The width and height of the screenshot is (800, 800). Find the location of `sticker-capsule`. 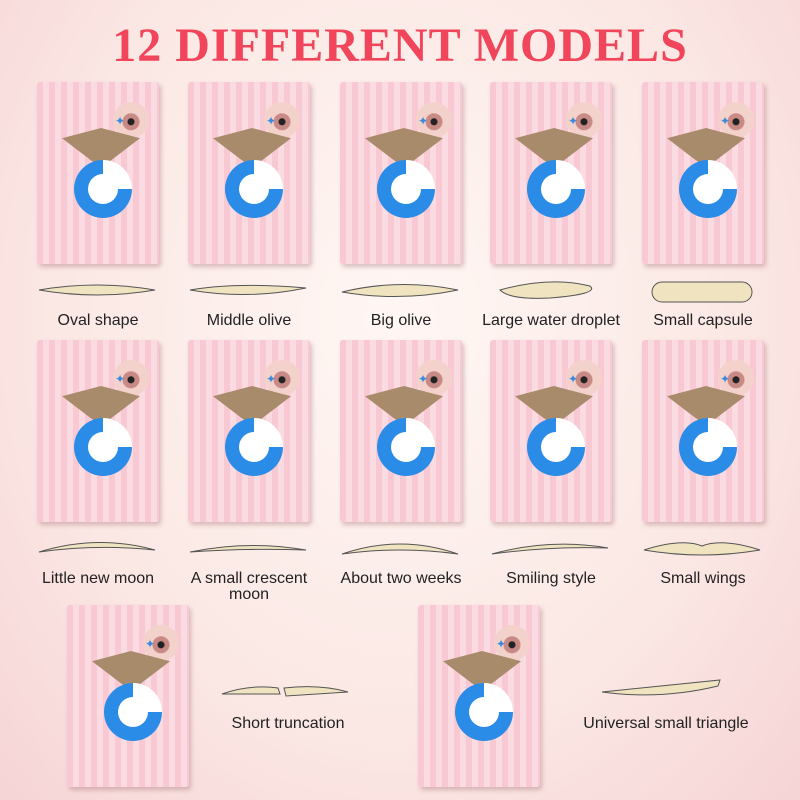

sticker-capsule is located at coordinates (702, 292).